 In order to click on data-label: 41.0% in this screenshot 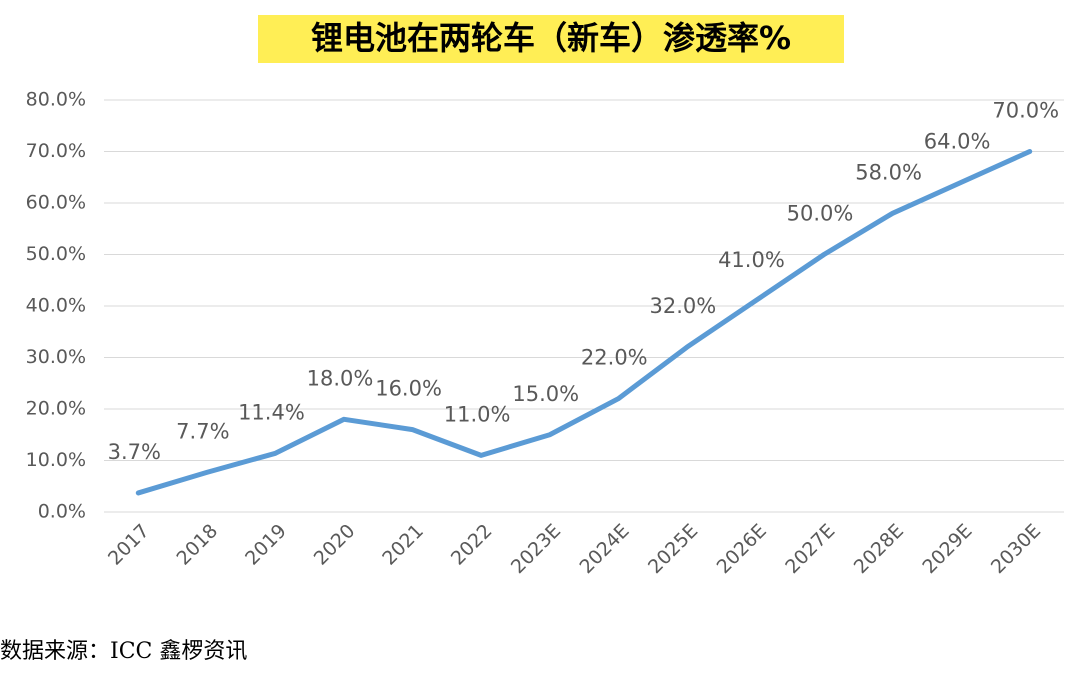, I will do `click(751, 260)`.